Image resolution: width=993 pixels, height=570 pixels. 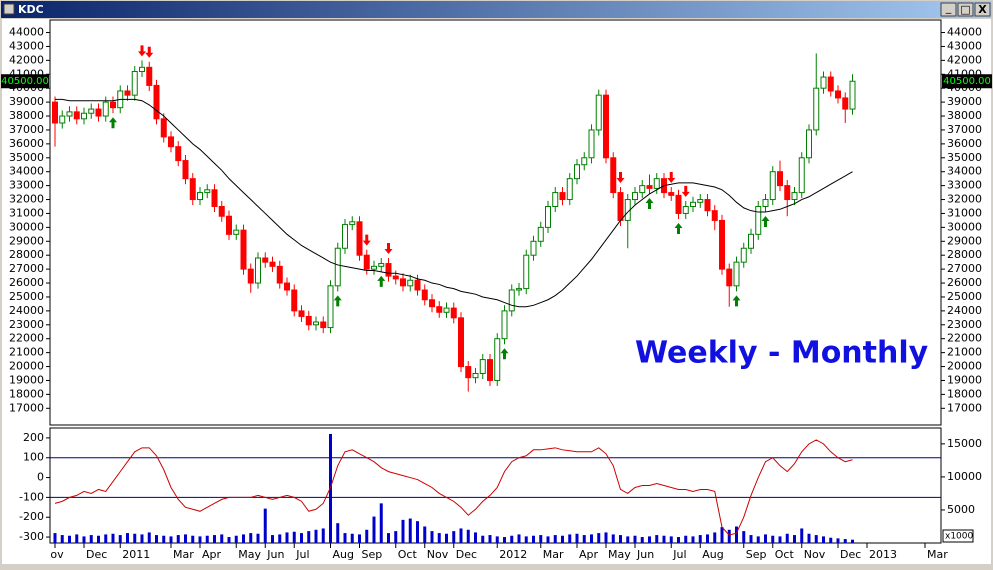 I want to click on x-tick-label: 2012, so click(x=513, y=554).